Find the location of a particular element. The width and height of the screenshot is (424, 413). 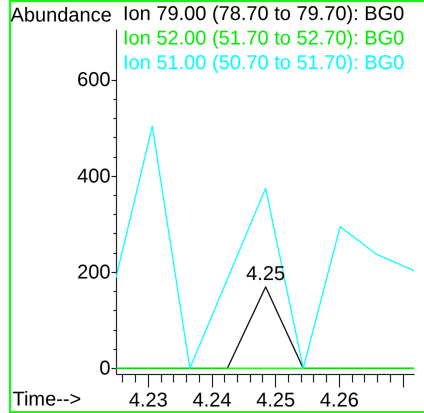

y-tick-label: 400 is located at coordinates (93, 176).